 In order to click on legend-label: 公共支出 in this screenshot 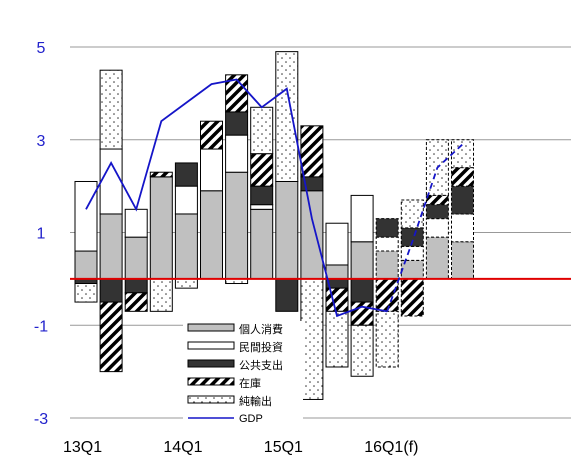, I will do `click(261, 365)`.